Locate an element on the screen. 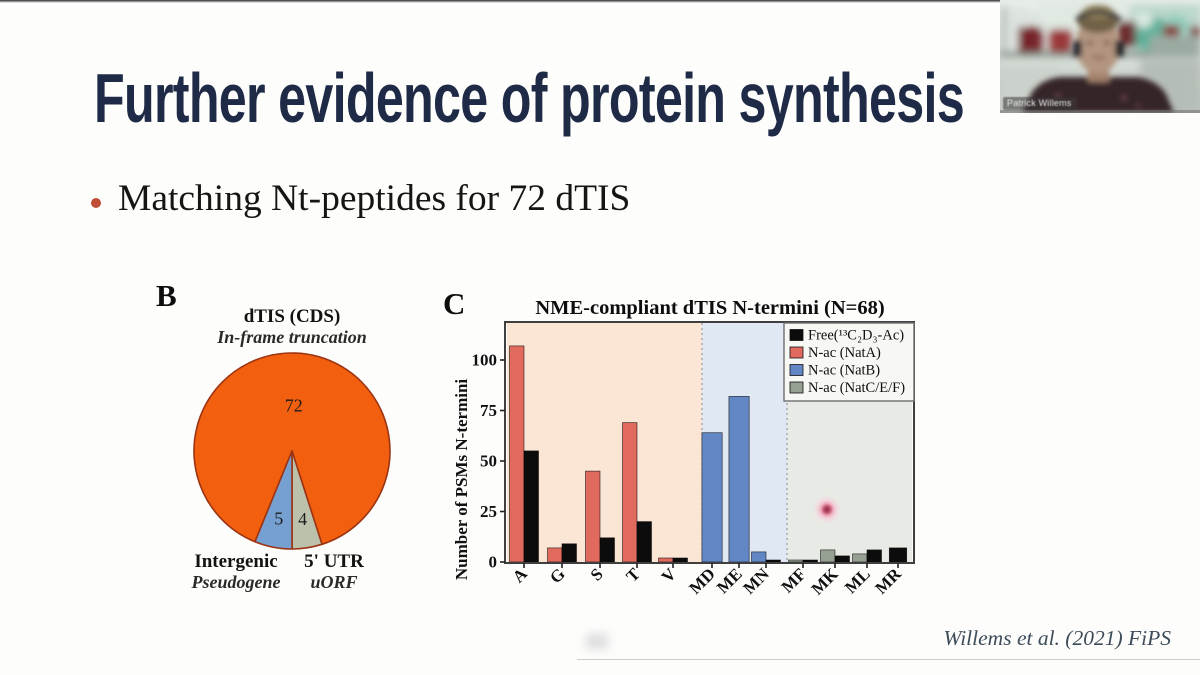 Image resolution: width=1200 pixels, height=675 pixels. bar-mn-nac is located at coordinates (759, 557).